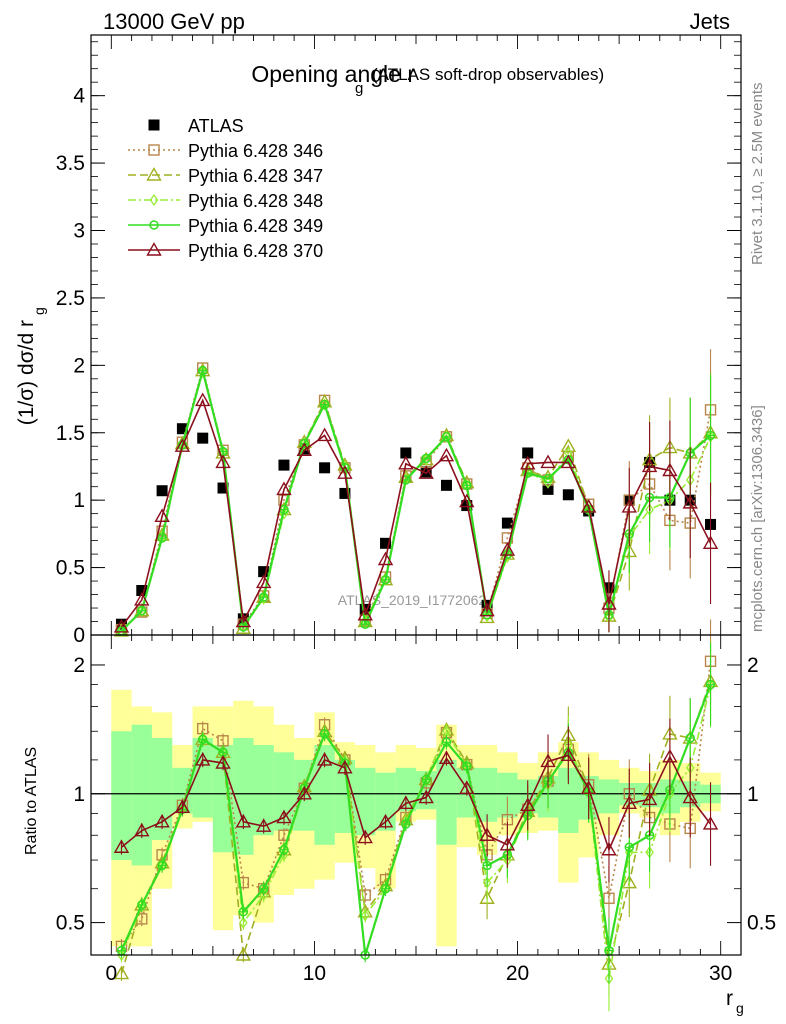 The height and width of the screenshot is (1024, 786). Describe the element at coordinates (70, 433) in the screenshot. I see `main-ytick-label: 1.5` at that location.